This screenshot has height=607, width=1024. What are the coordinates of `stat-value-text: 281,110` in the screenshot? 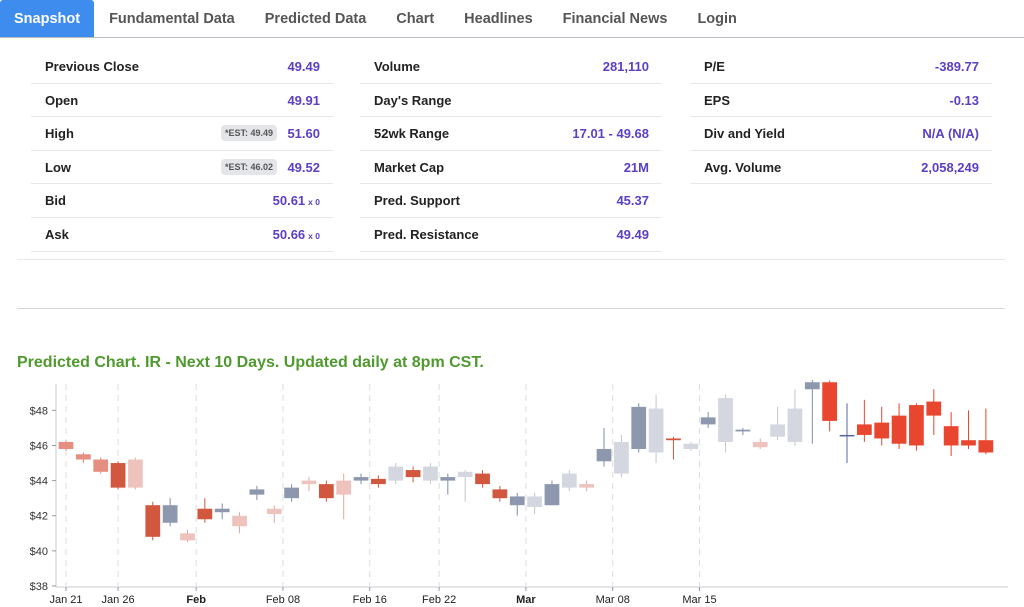 It's located at (625, 66).